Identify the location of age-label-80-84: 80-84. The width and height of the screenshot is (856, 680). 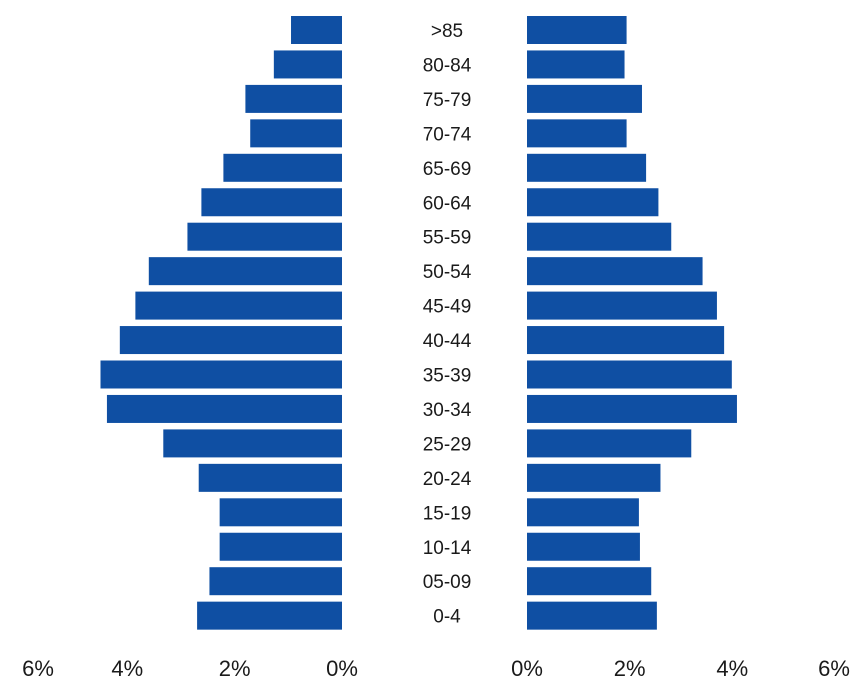
(447, 65).